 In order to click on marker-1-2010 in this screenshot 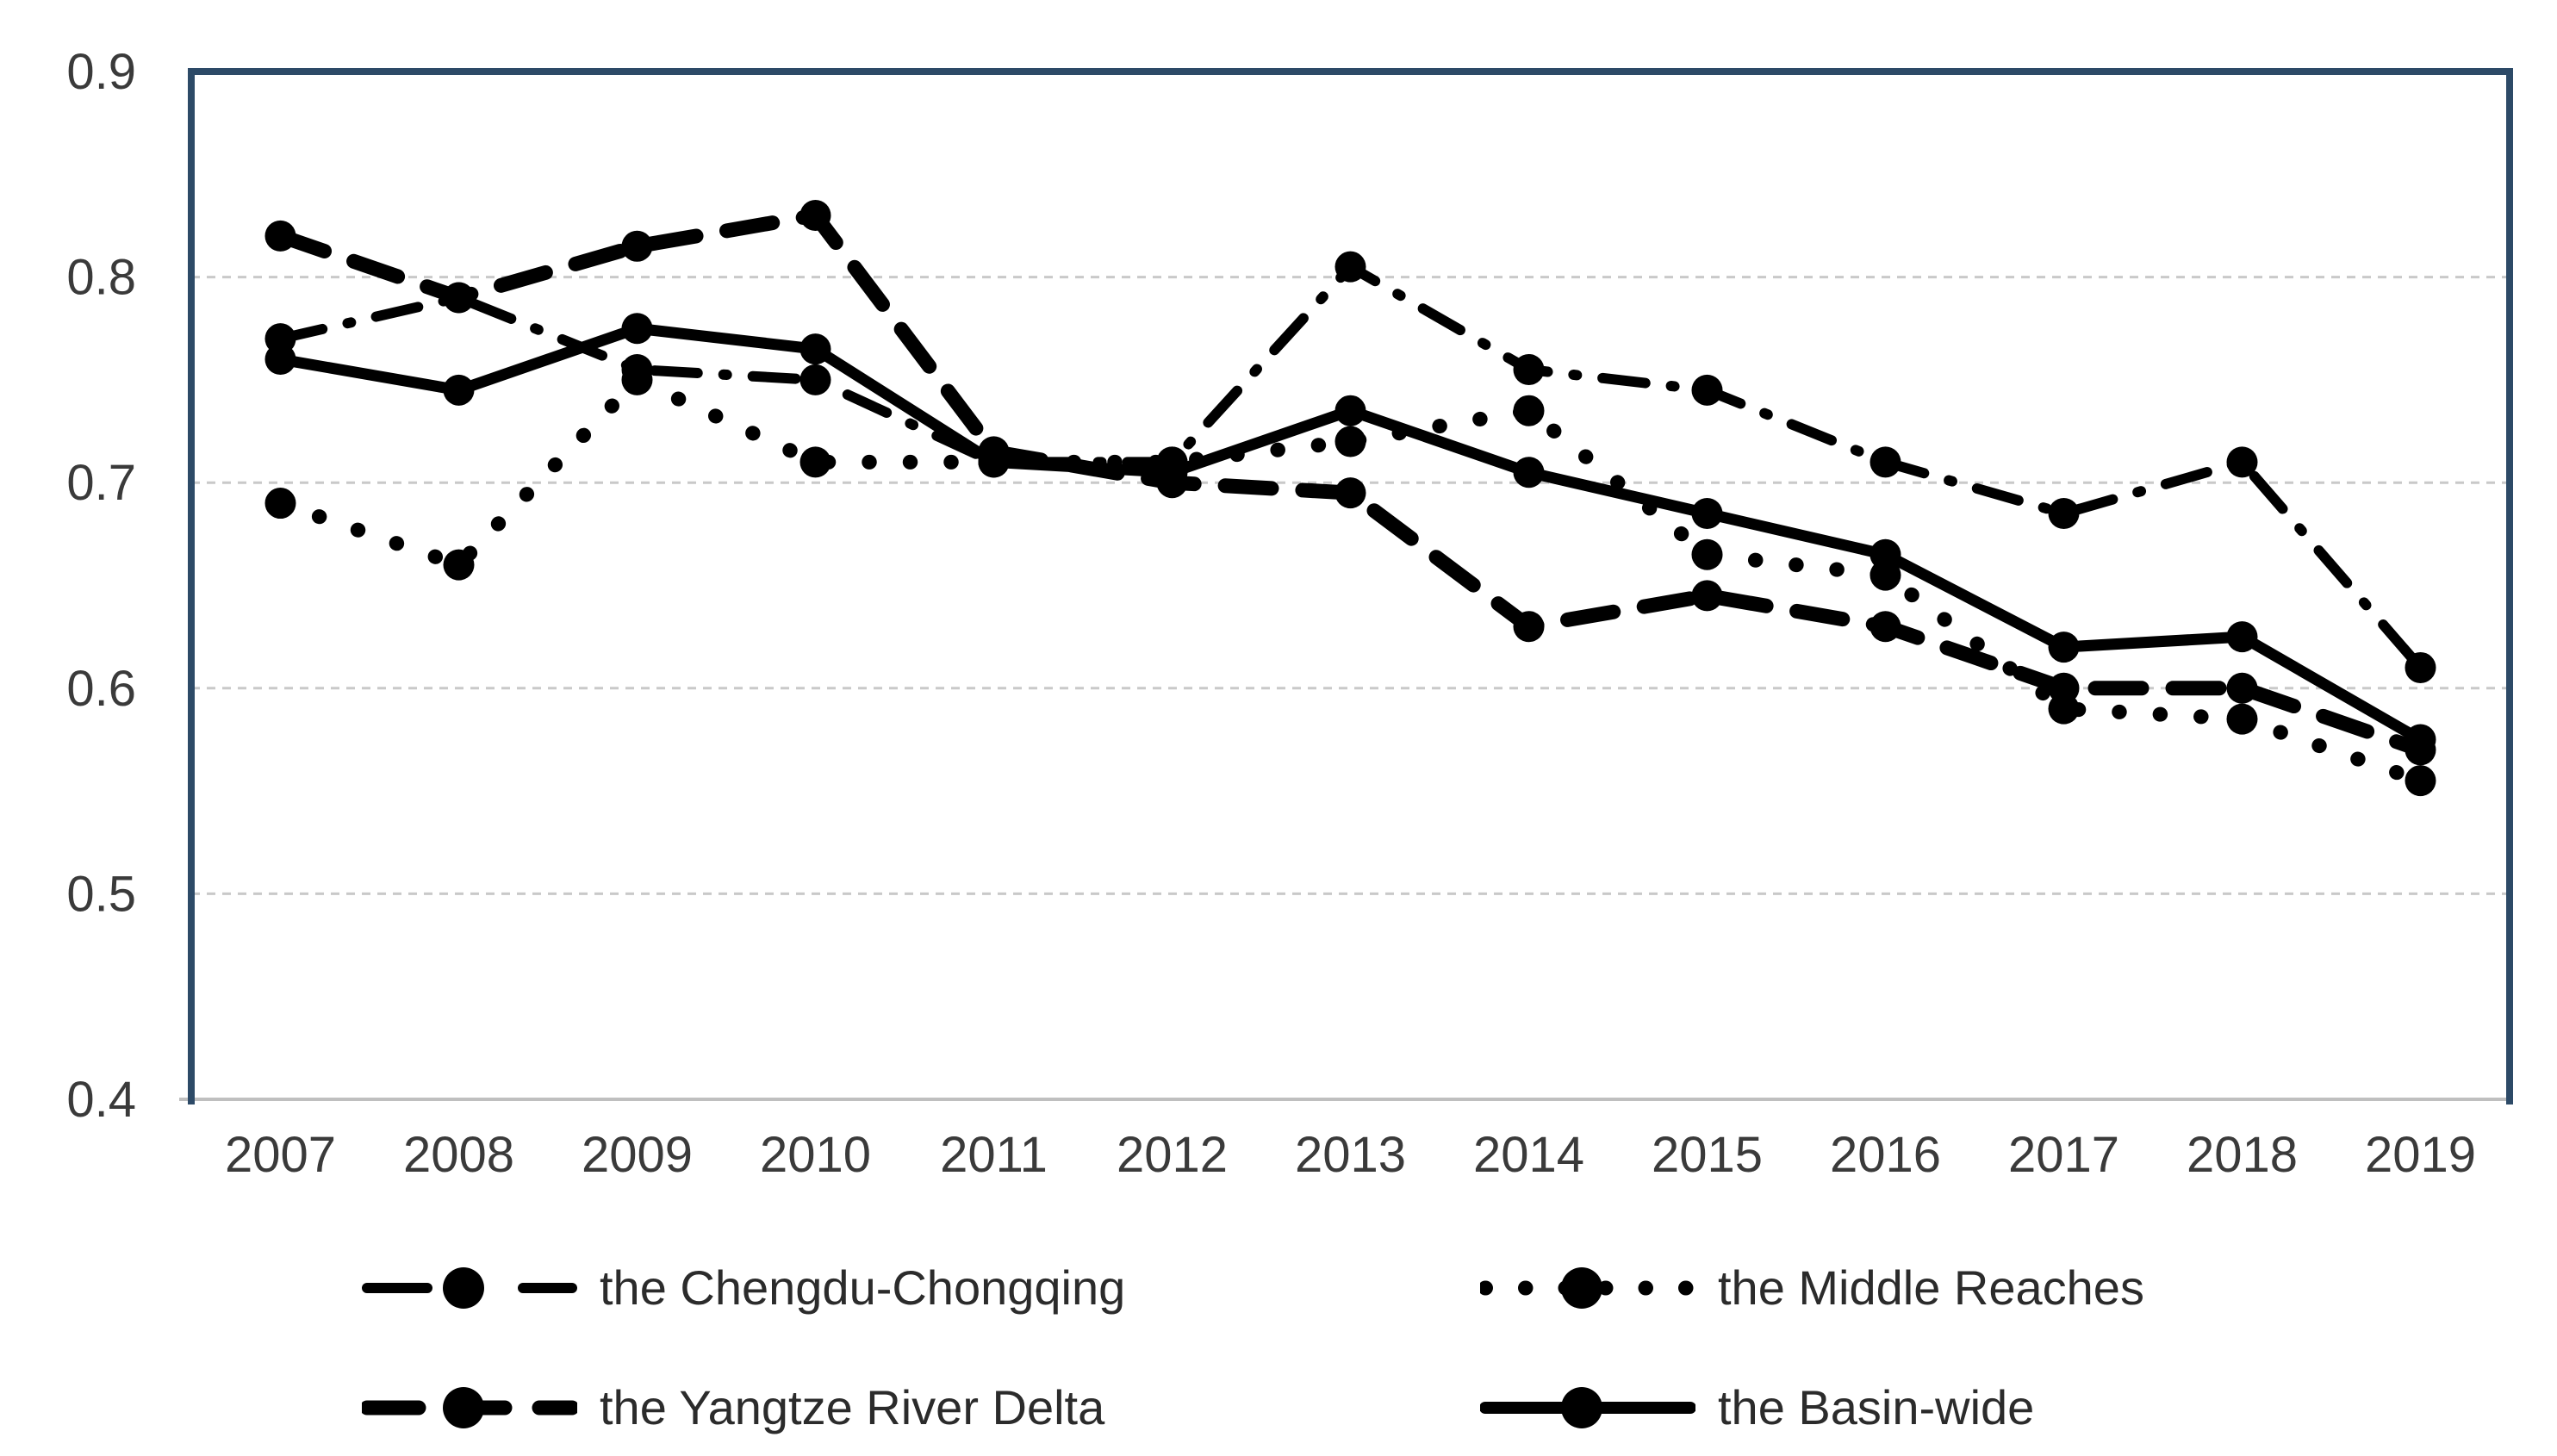, I will do `click(815, 462)`.